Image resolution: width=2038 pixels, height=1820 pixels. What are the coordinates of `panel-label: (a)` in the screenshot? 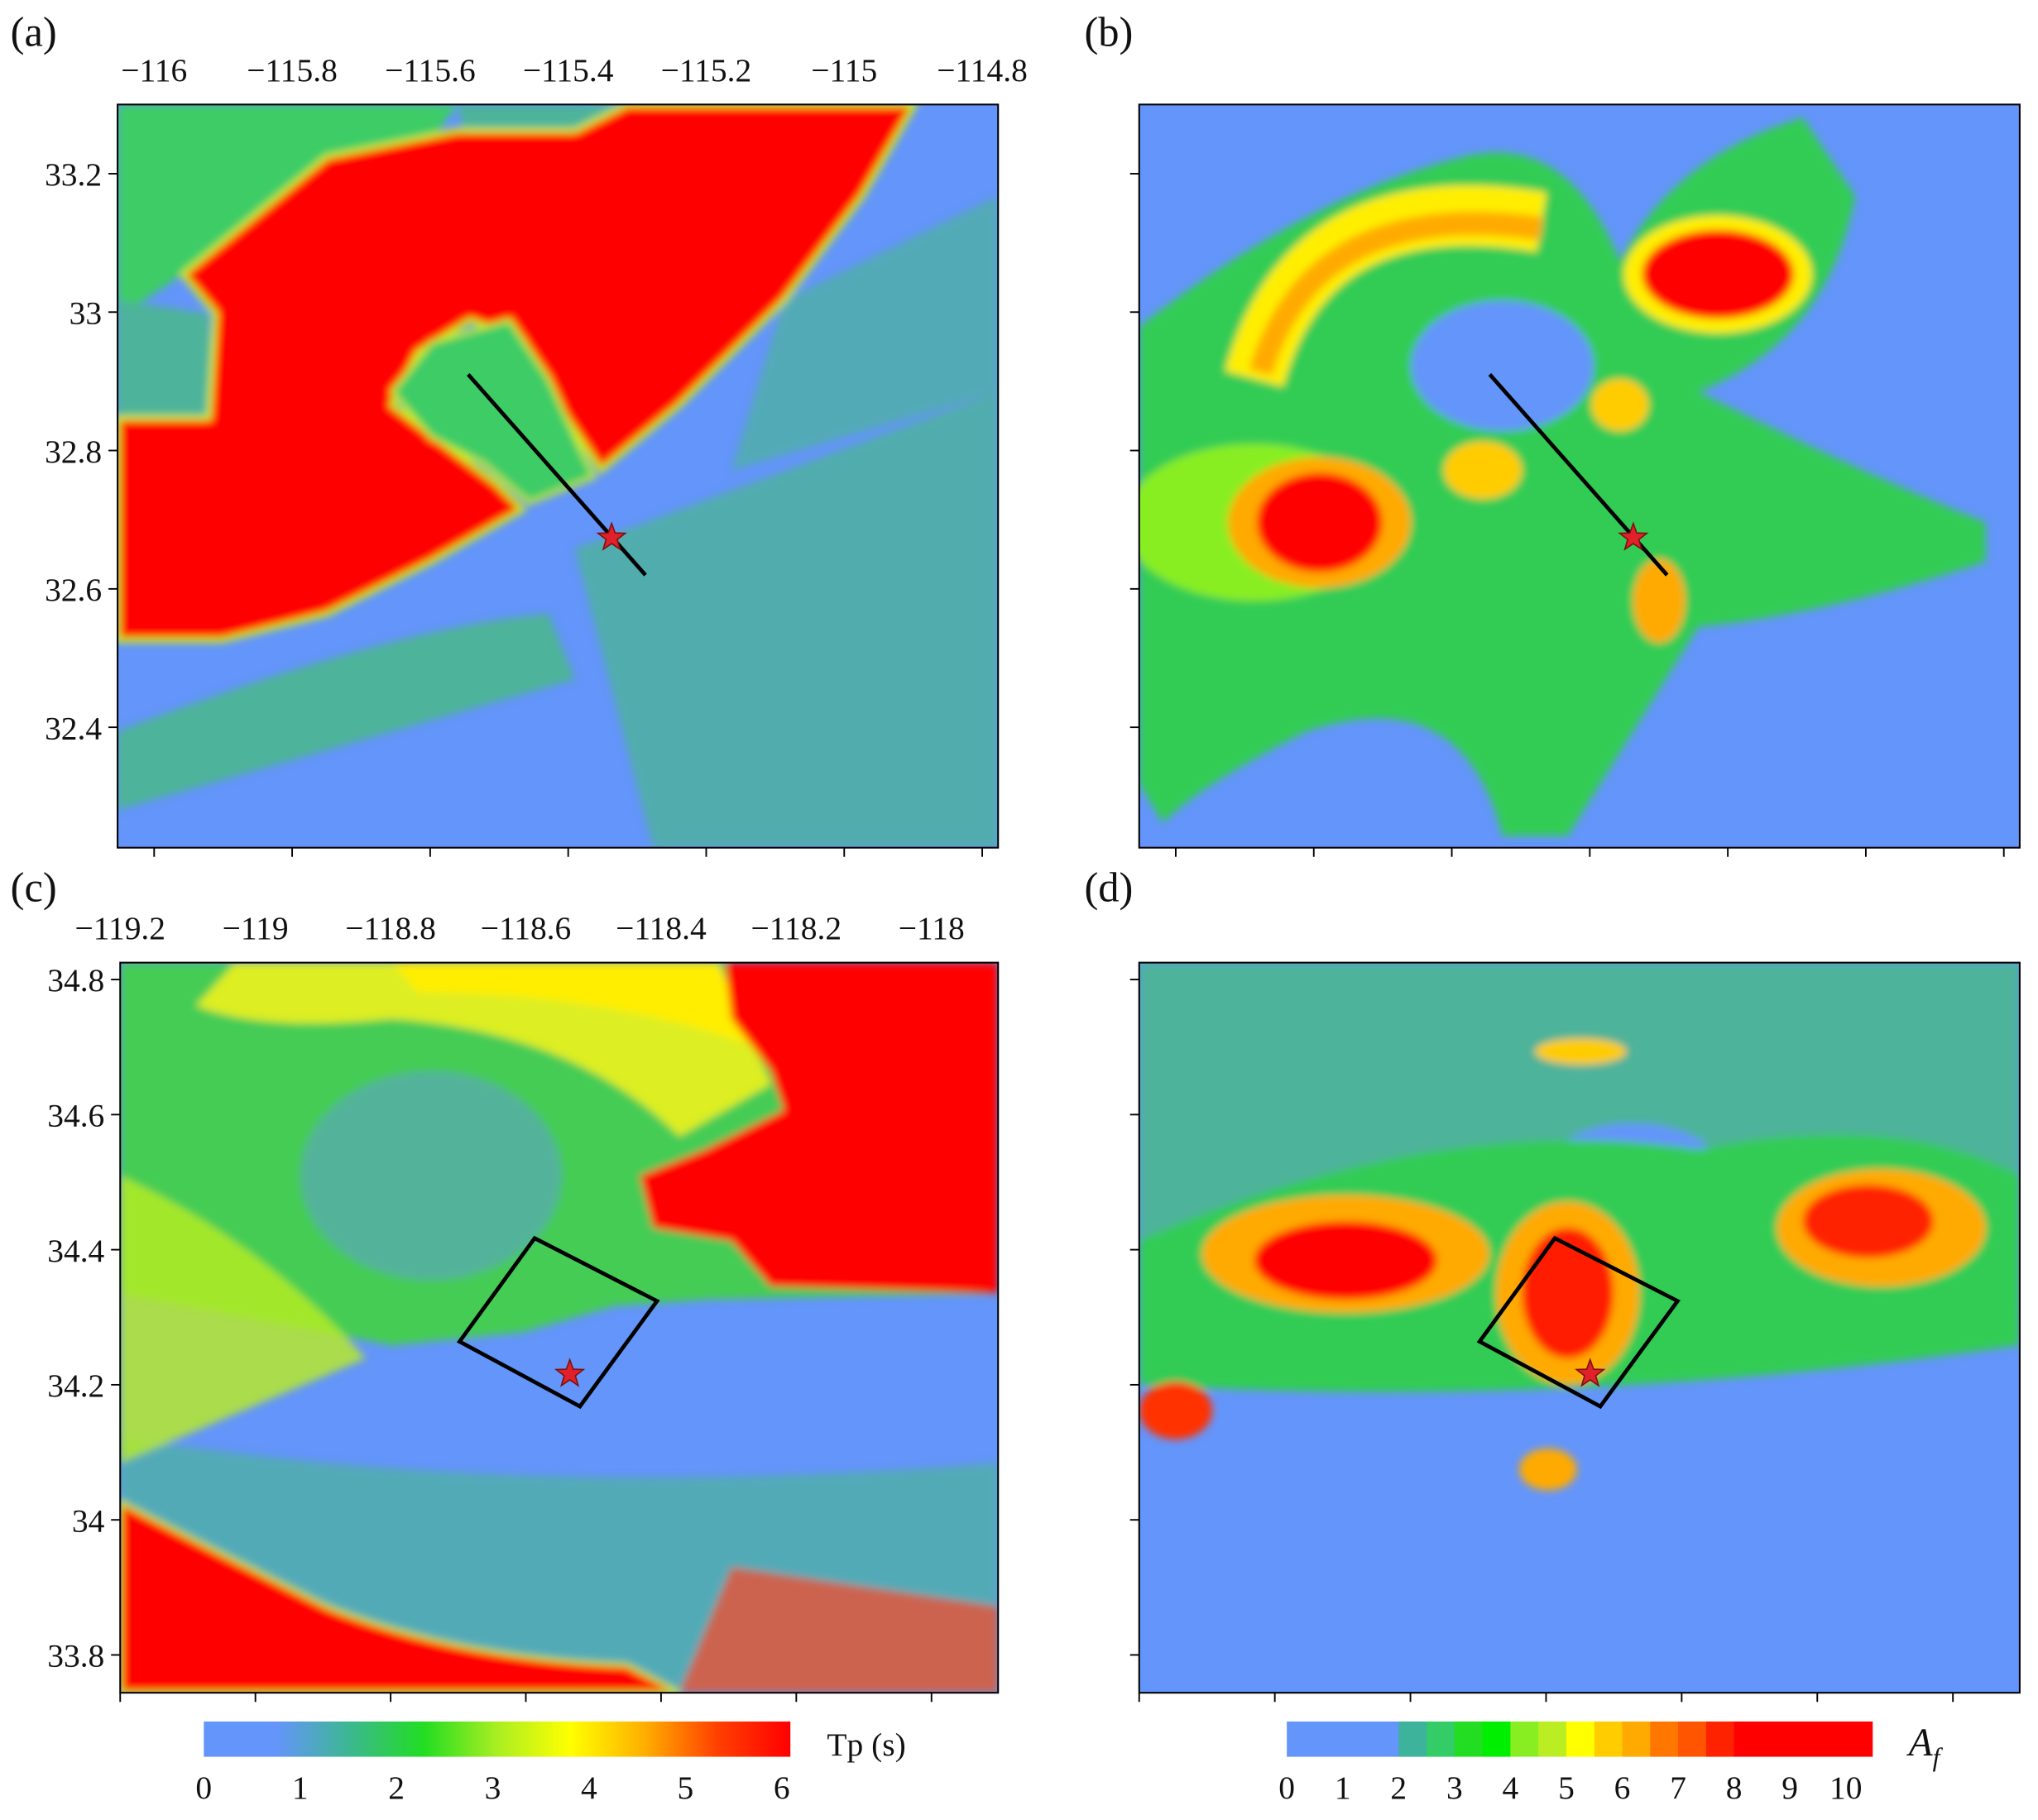 It's located at (34, 31).